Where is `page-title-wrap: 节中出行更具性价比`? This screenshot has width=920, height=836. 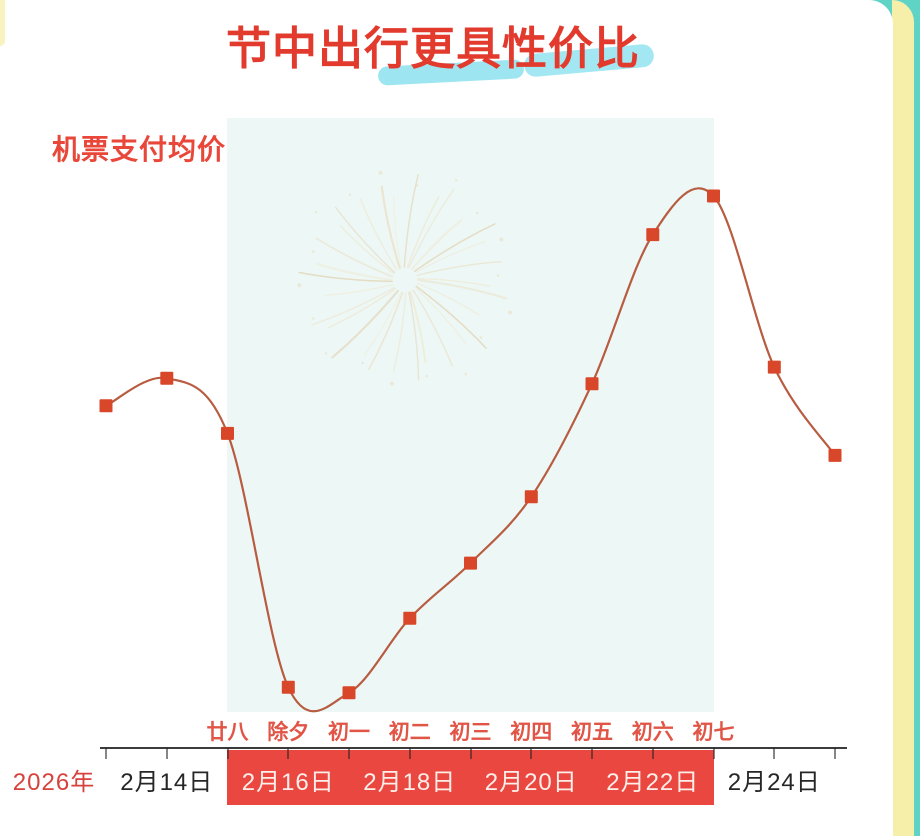 page-title-wrap: 节中出行更具性价比 is located at coordinates (433, 57).